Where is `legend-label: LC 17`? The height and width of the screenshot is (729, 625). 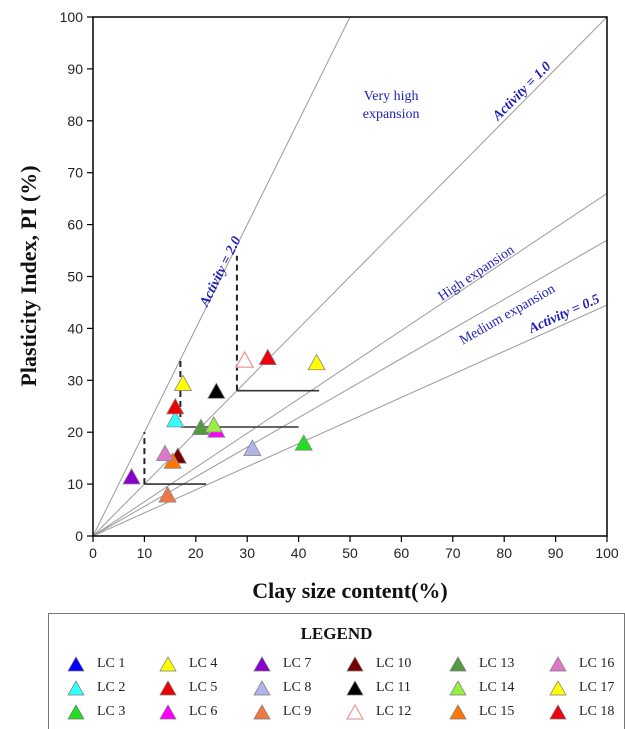 legend-label: LC 17 is located at coordinates (597, 687).